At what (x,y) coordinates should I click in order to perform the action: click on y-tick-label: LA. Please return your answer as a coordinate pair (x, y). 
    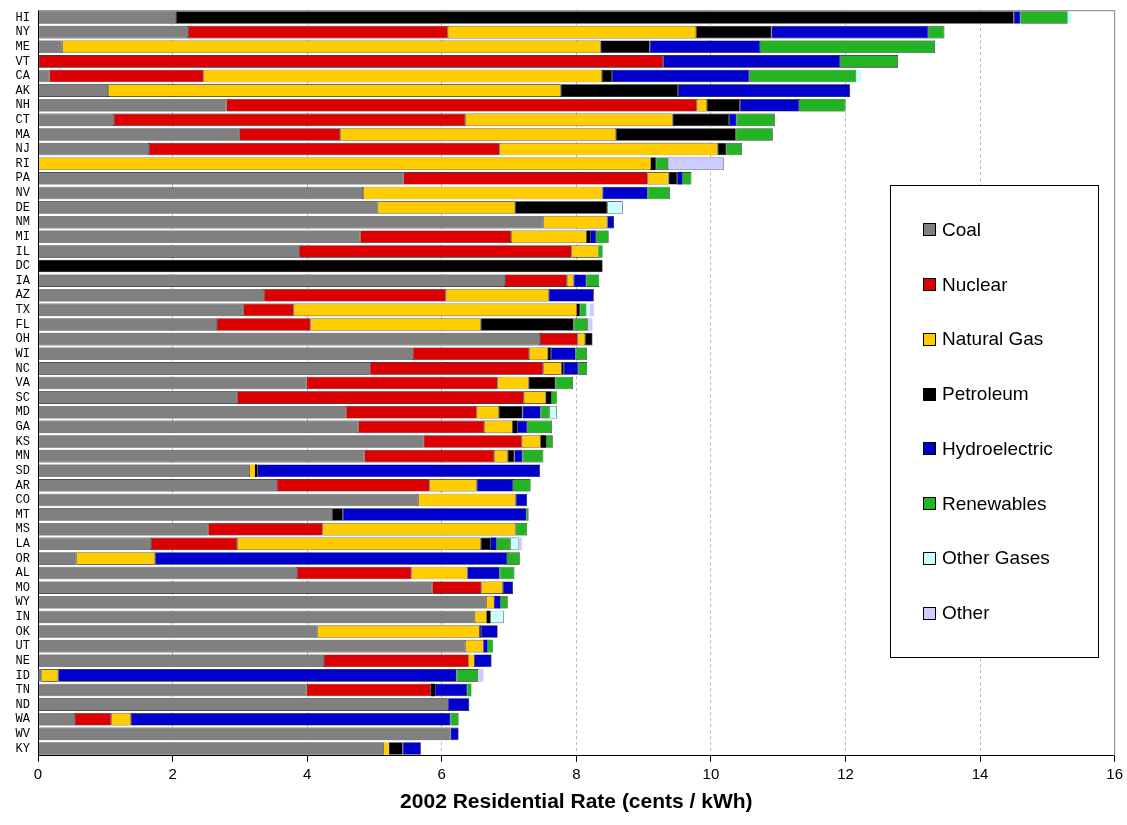
    Looking at the image, I should click on (23, 543).